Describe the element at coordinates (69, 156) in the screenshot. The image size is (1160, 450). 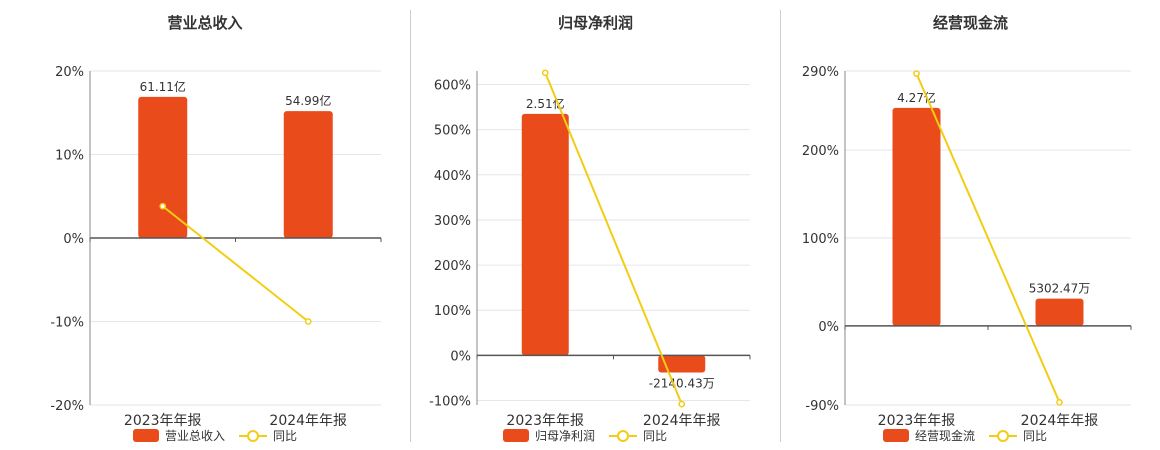
I see `y-tick-label: 10%` at that location.